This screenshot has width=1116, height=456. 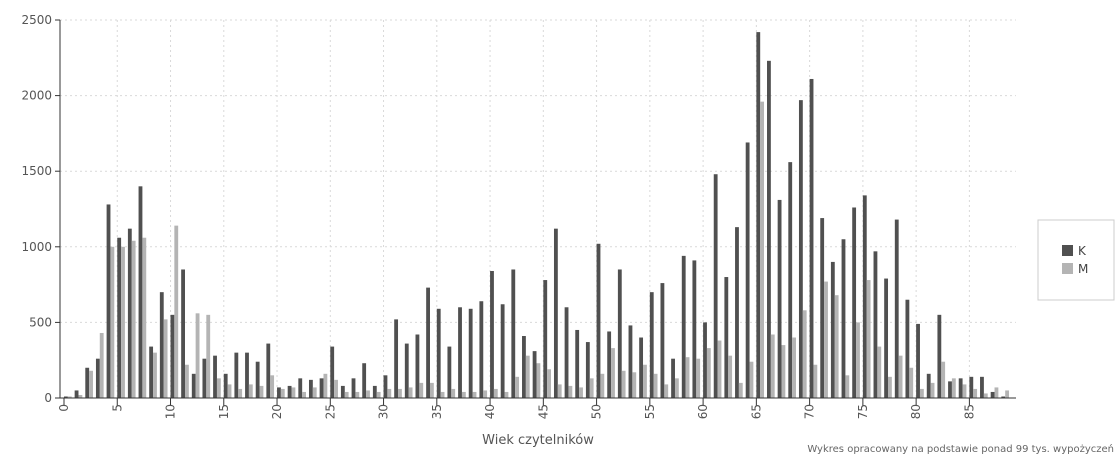 I want to click on x-tick-label: 0, so click(x=64, y=408).